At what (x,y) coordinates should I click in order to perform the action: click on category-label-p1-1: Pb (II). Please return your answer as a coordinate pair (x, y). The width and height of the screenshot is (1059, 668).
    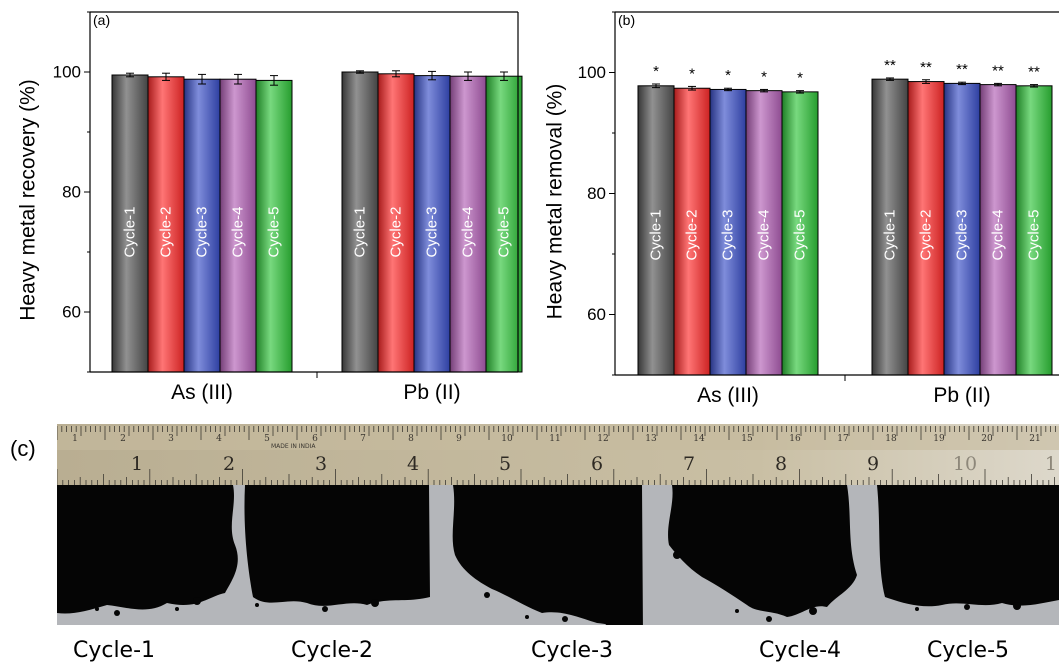
    Looking at the image, I should click on (961, 395).